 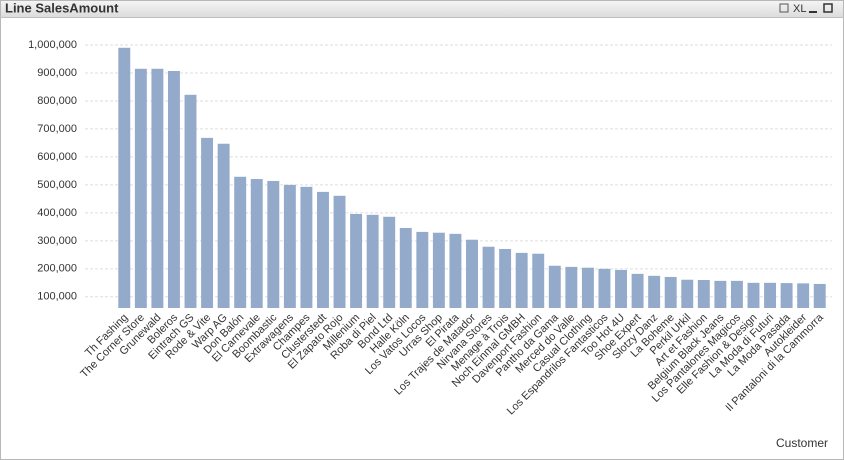 What do you see at coordinates (784, 8) in the screenshot?
I see `print-icon` at bounding box center [784, 8].